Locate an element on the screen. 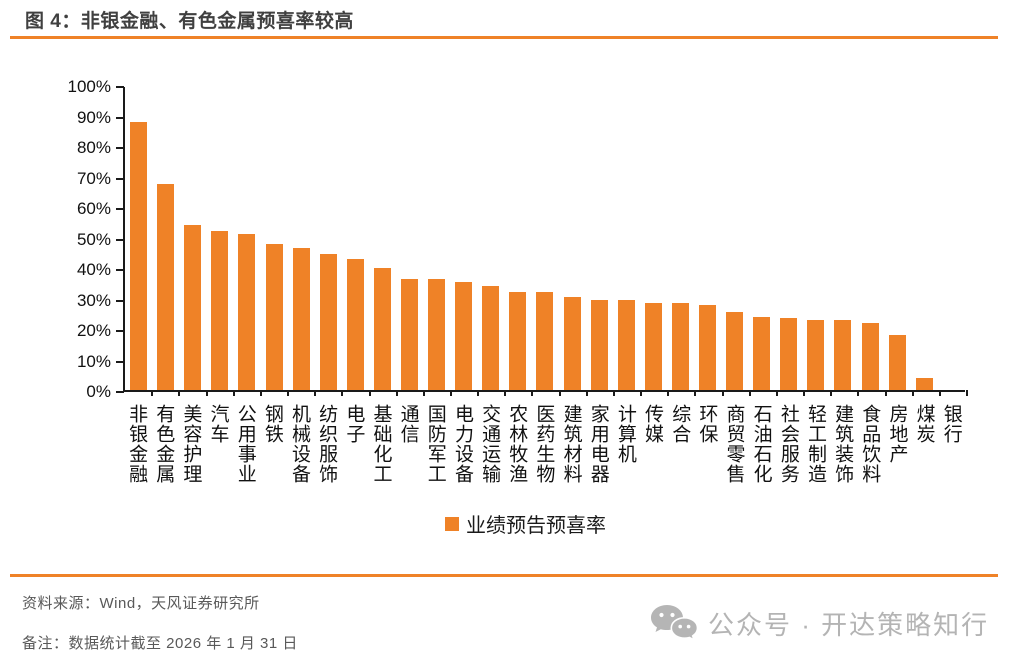 This screenshot has width=1010, height=664. x-tick-label: 建筑装饰 is located at coordinates (843, 444).